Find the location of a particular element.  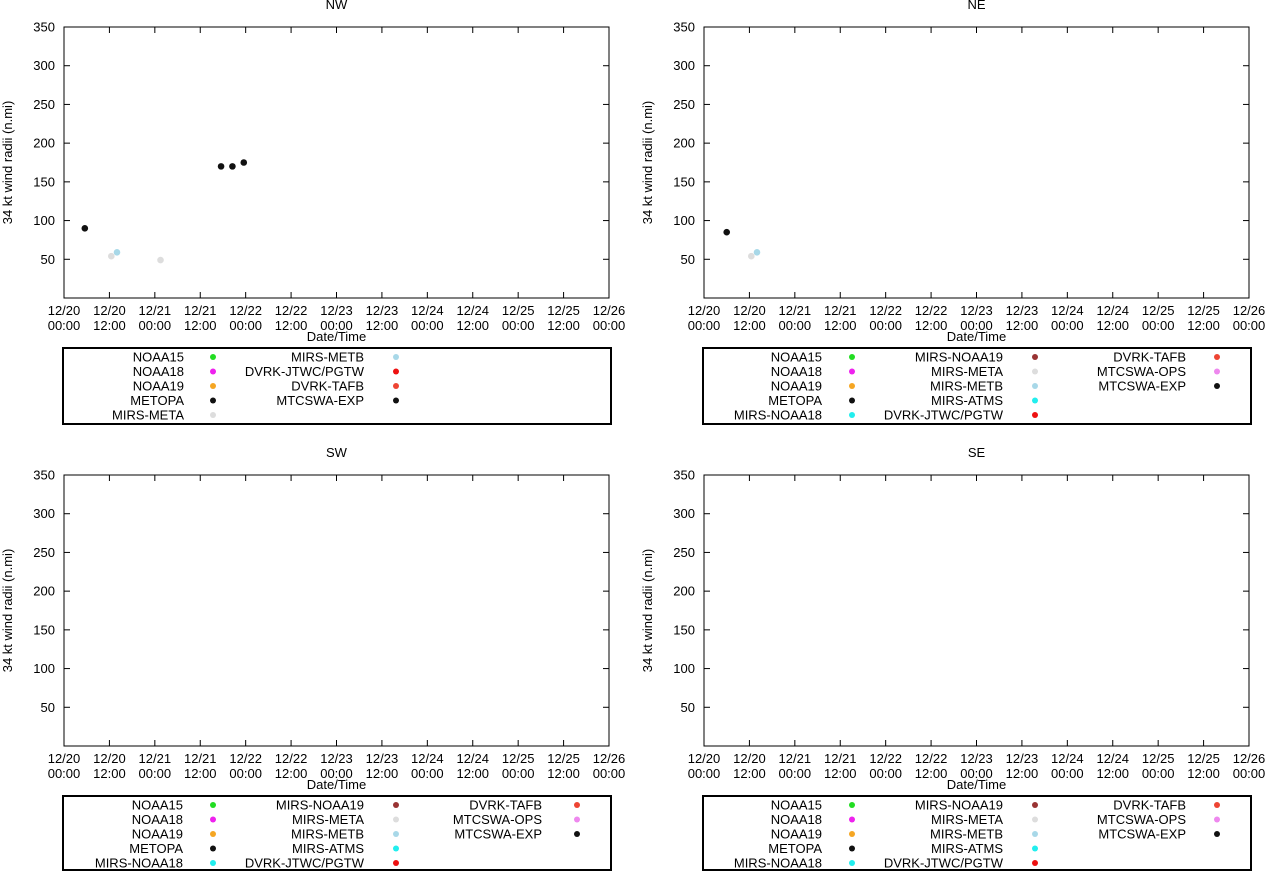

y-tick-label: 350 is located at coordinates (684, 27).